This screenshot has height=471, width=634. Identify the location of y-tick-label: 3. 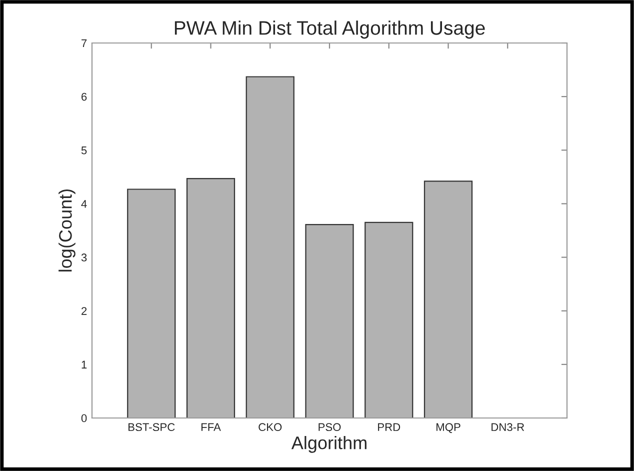
(84, 258).